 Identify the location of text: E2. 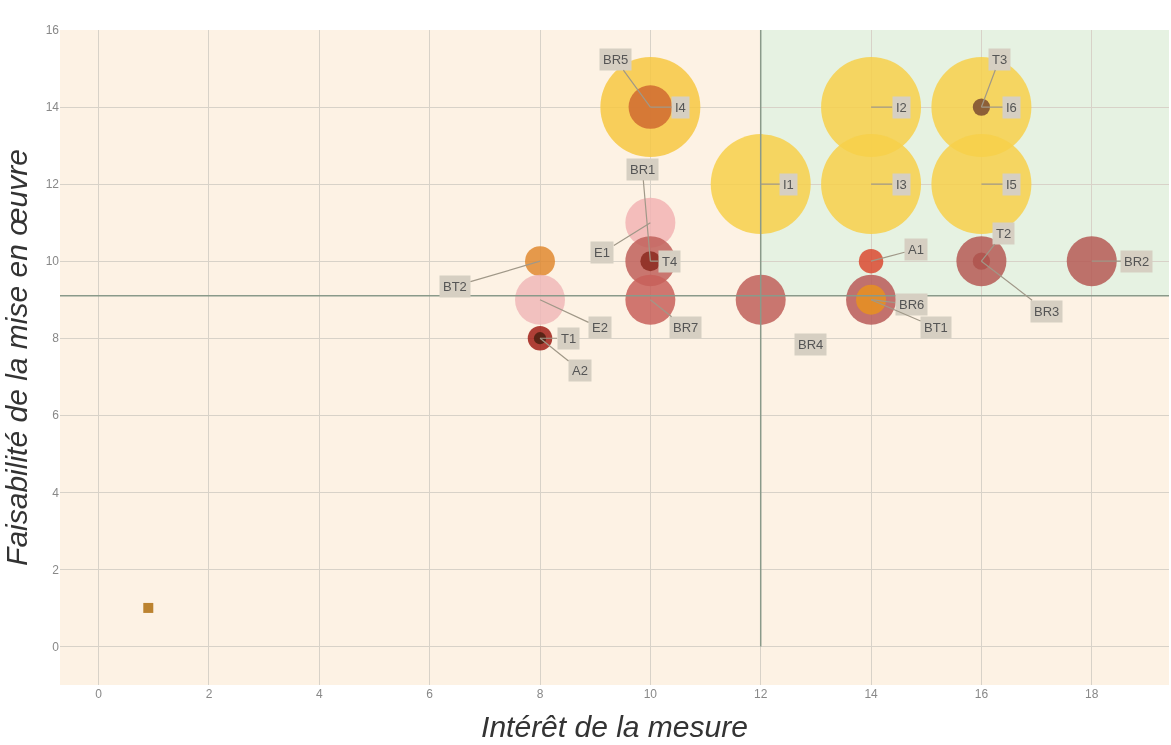
(600, 327).